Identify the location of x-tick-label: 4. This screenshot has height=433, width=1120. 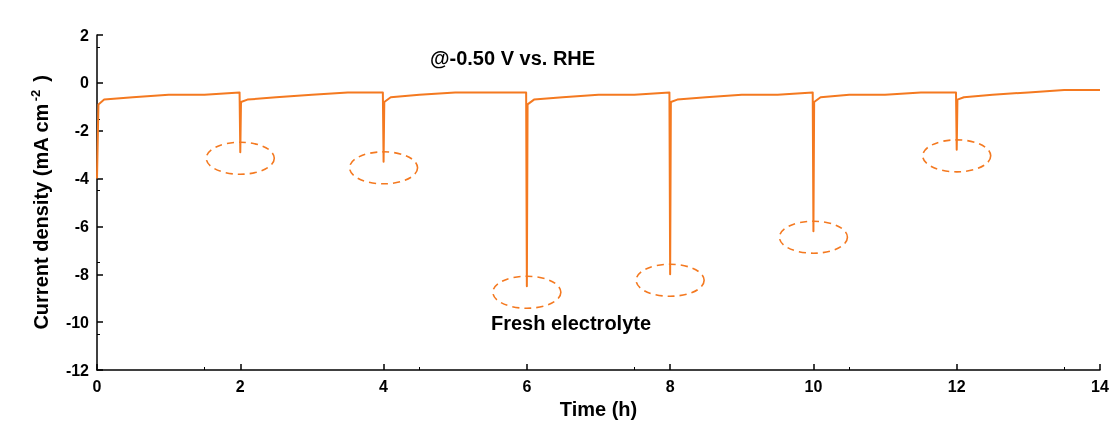
(384, 386).